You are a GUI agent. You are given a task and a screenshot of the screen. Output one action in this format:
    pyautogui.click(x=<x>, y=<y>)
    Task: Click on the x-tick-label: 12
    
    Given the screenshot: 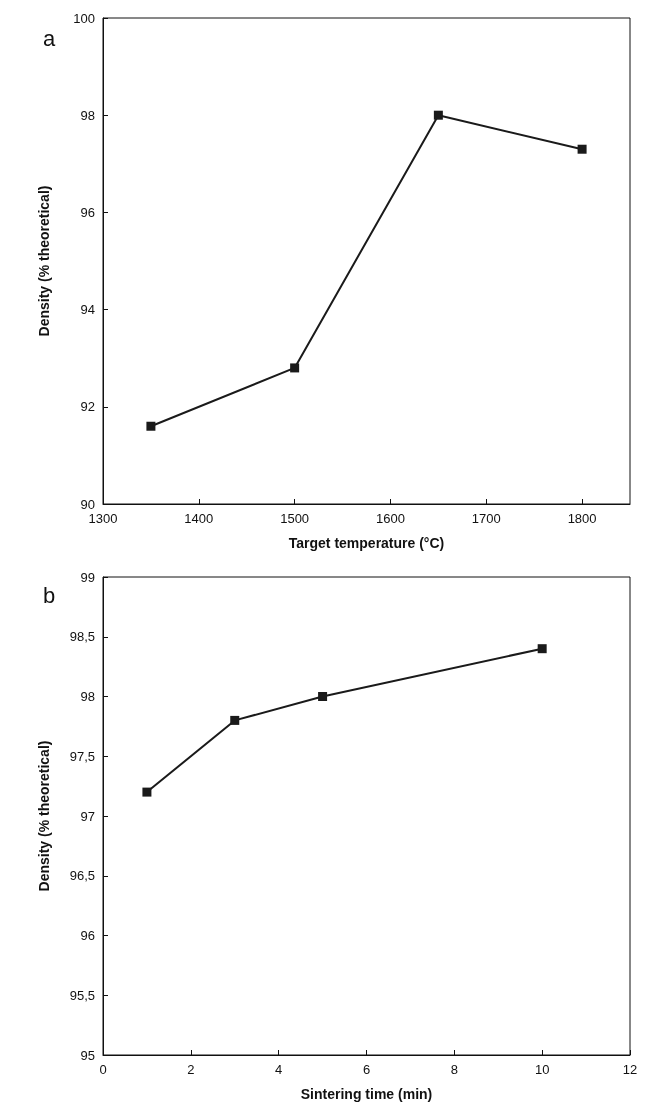 What is the action you would take?
    pyautogui.click(x=630, y=1069)
    